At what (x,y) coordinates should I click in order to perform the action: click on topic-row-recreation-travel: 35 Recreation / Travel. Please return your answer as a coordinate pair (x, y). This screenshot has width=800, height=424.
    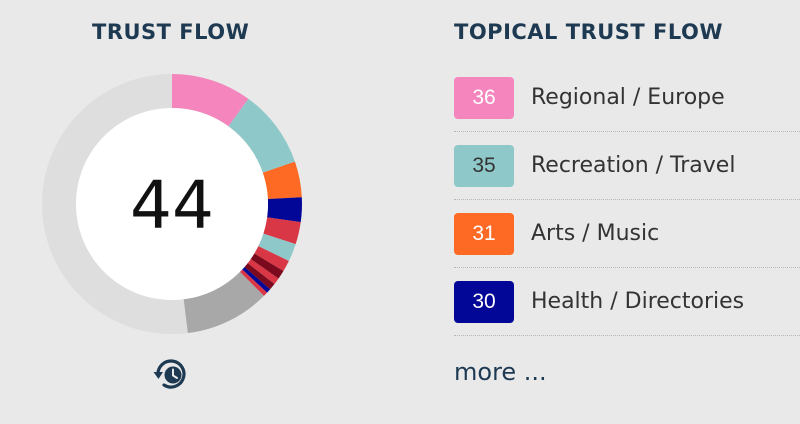
    Looking at the image, I should click on (627, 166).